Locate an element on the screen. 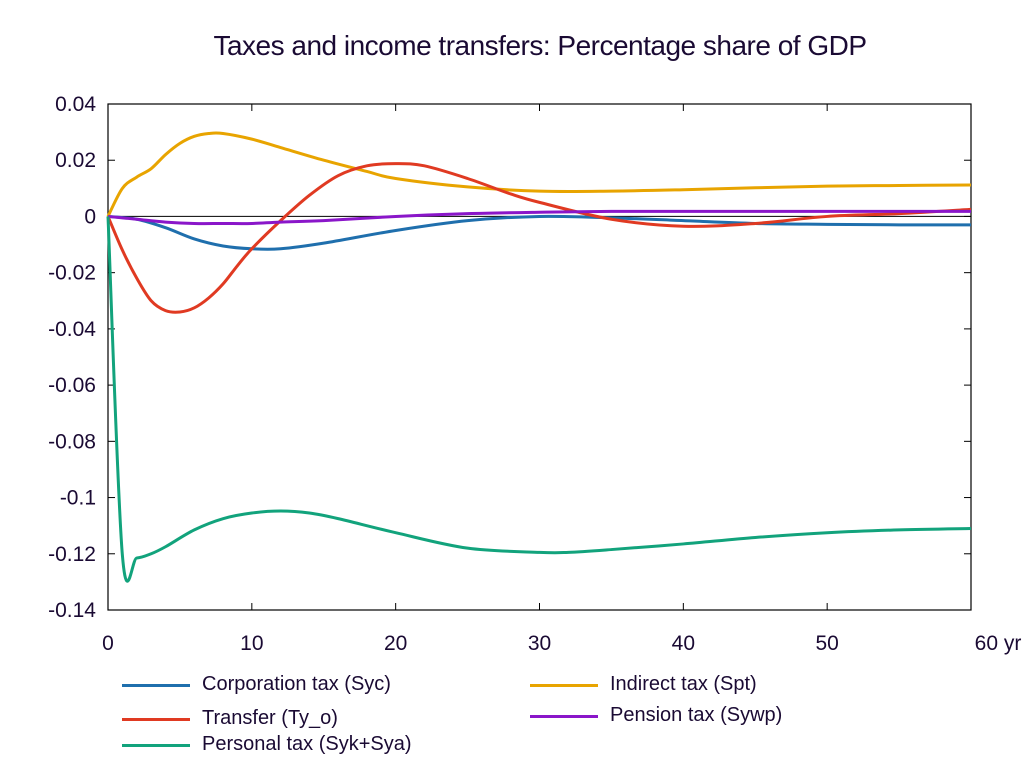  x-tick-label: 40 is located at coordinates (683, 643).